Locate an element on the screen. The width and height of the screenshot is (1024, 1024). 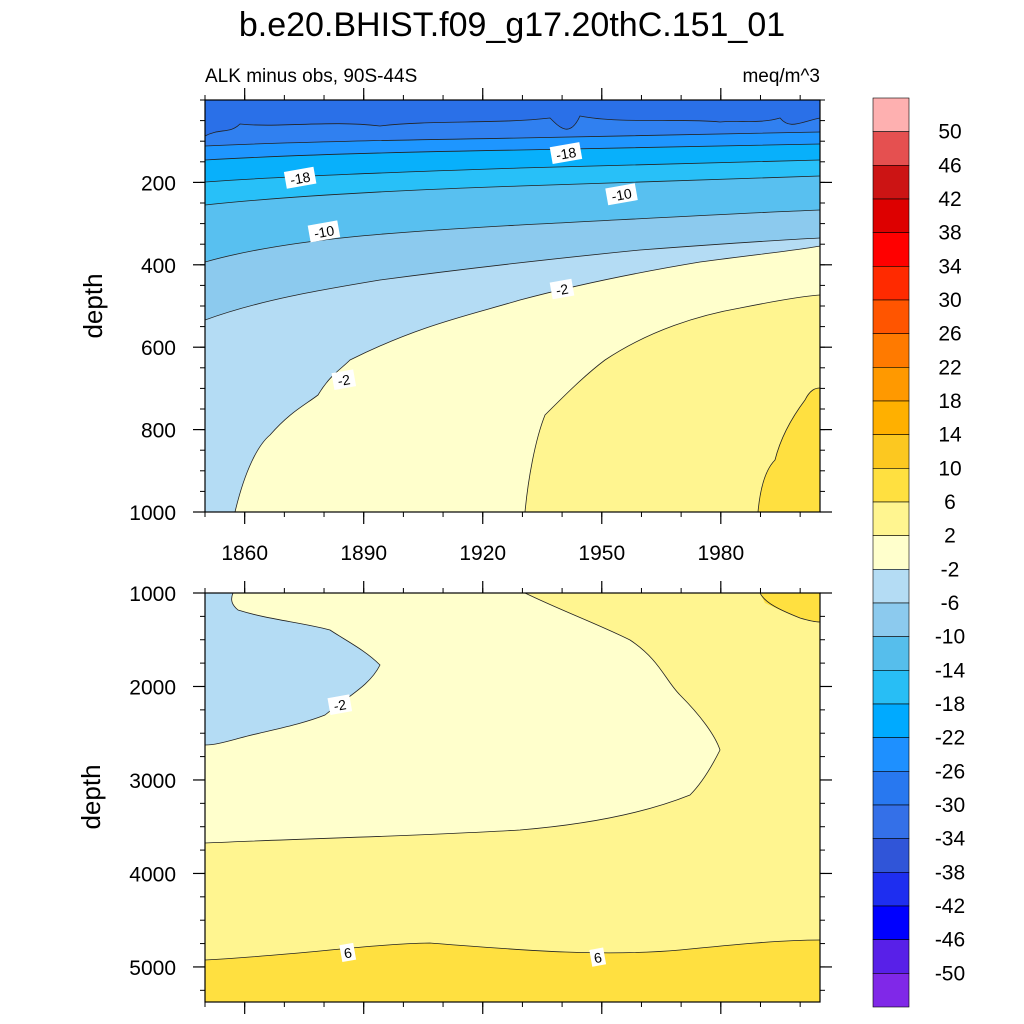
x-tick-label: 1950 is located at coordinates (601, 553).